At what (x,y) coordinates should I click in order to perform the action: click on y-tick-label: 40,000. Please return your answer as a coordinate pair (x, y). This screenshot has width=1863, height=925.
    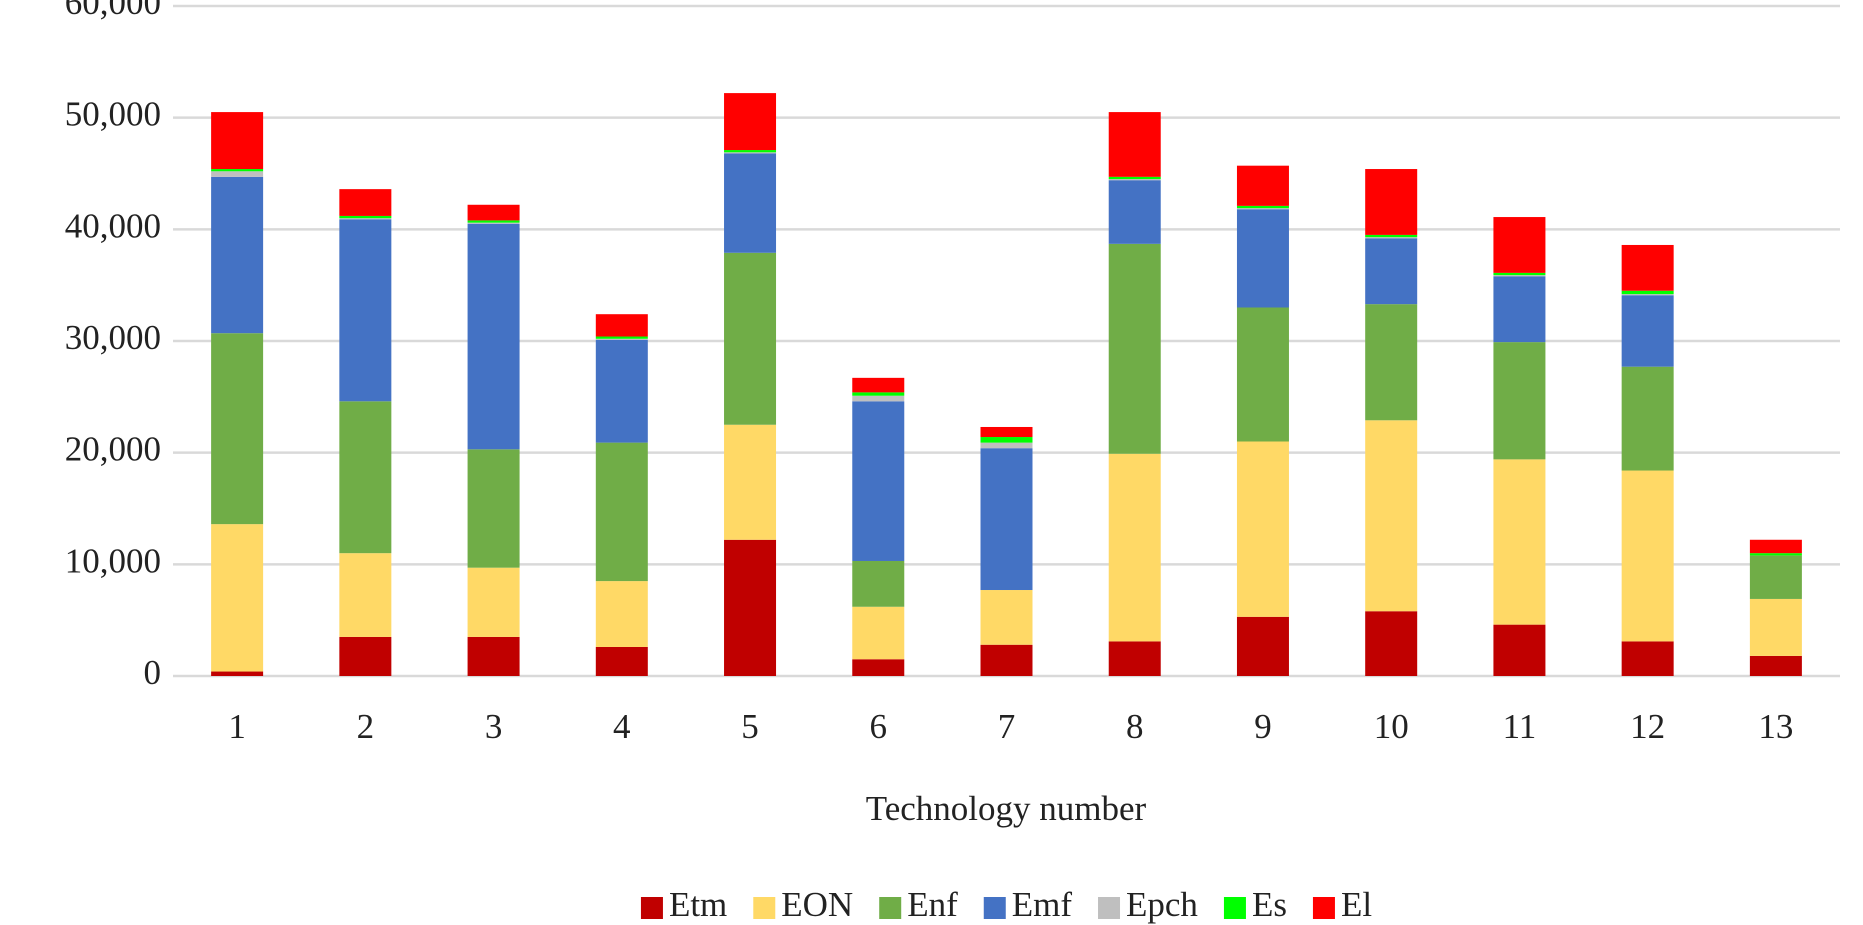
    Looking at the image, I should click on (113, 225).